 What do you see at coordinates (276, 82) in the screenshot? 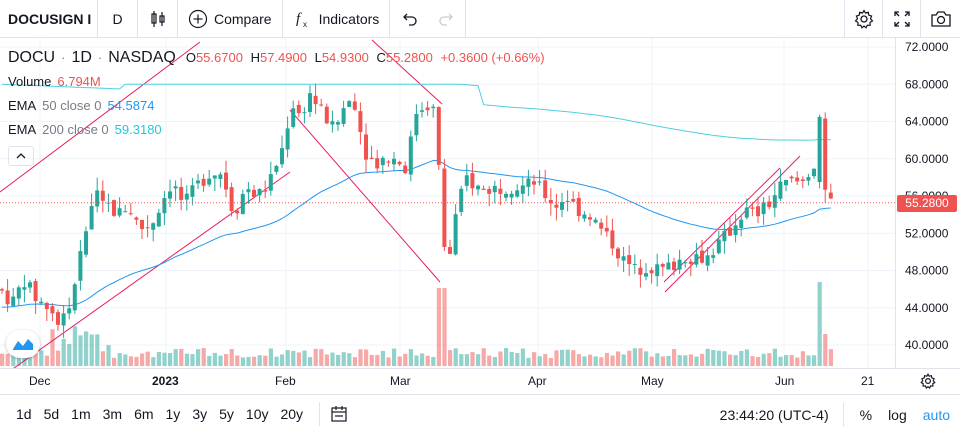
I see `legend-volume-row: Volume 6.794M` at bounding box center [276, 82].